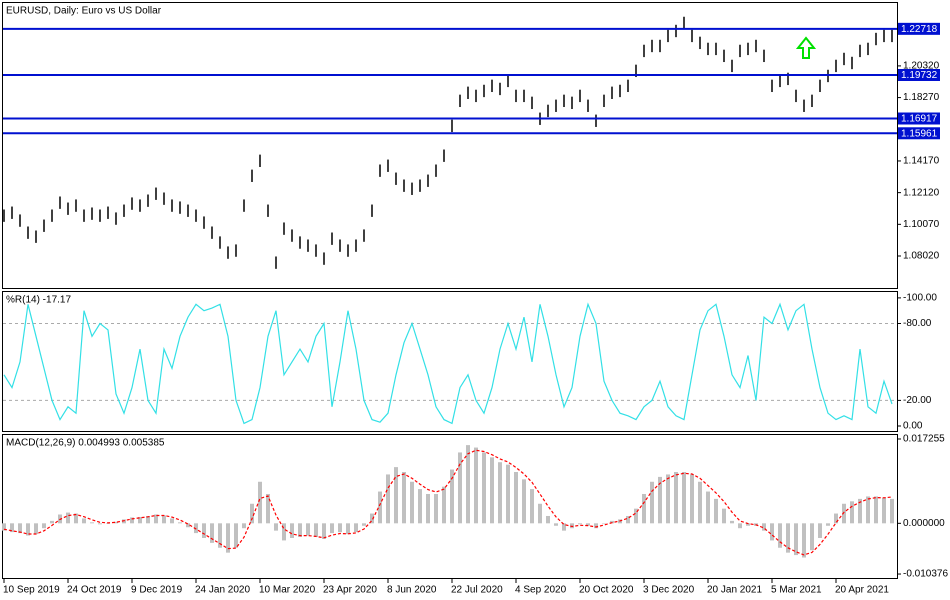 This screenshot has height=600, width=950. What do you see at coordinates (94, 590) in the screenshot?
I see `x-tick-label: 24 Oct 2019` at bounding box center [94, 590].